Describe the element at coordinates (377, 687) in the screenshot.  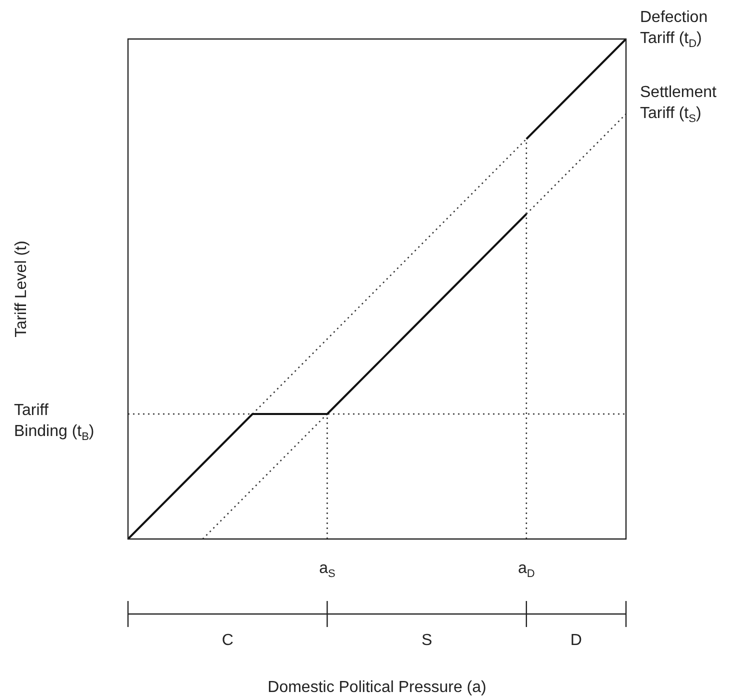
I see `text: Domestic Political Pressure (a)` at that location.